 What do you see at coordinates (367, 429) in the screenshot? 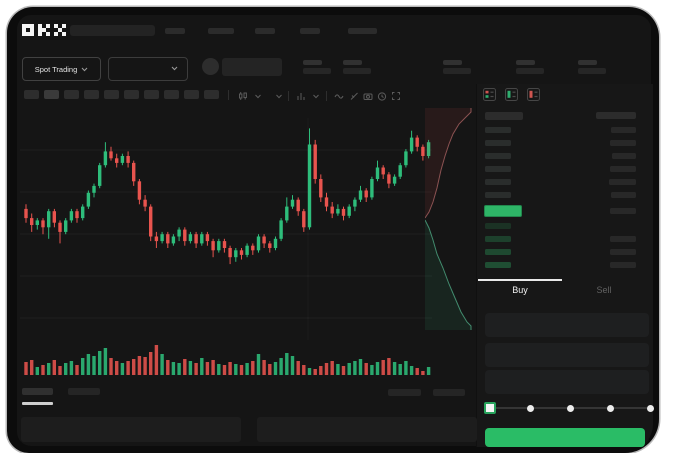
I see `orders-panel-right` at bounding box center [367, 429].